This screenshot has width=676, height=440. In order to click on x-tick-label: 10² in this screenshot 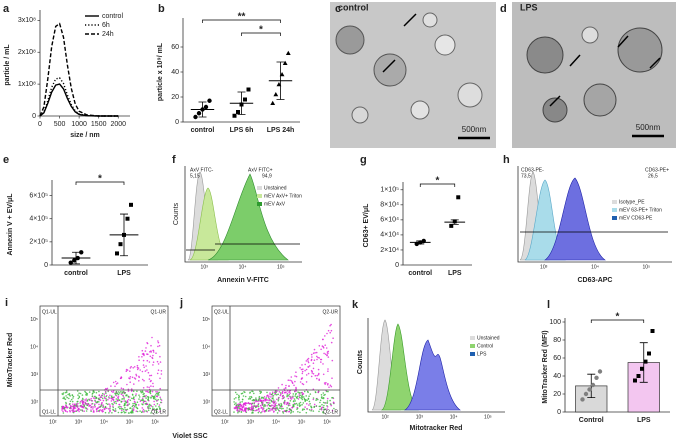, I will do `click(225, 422)`.